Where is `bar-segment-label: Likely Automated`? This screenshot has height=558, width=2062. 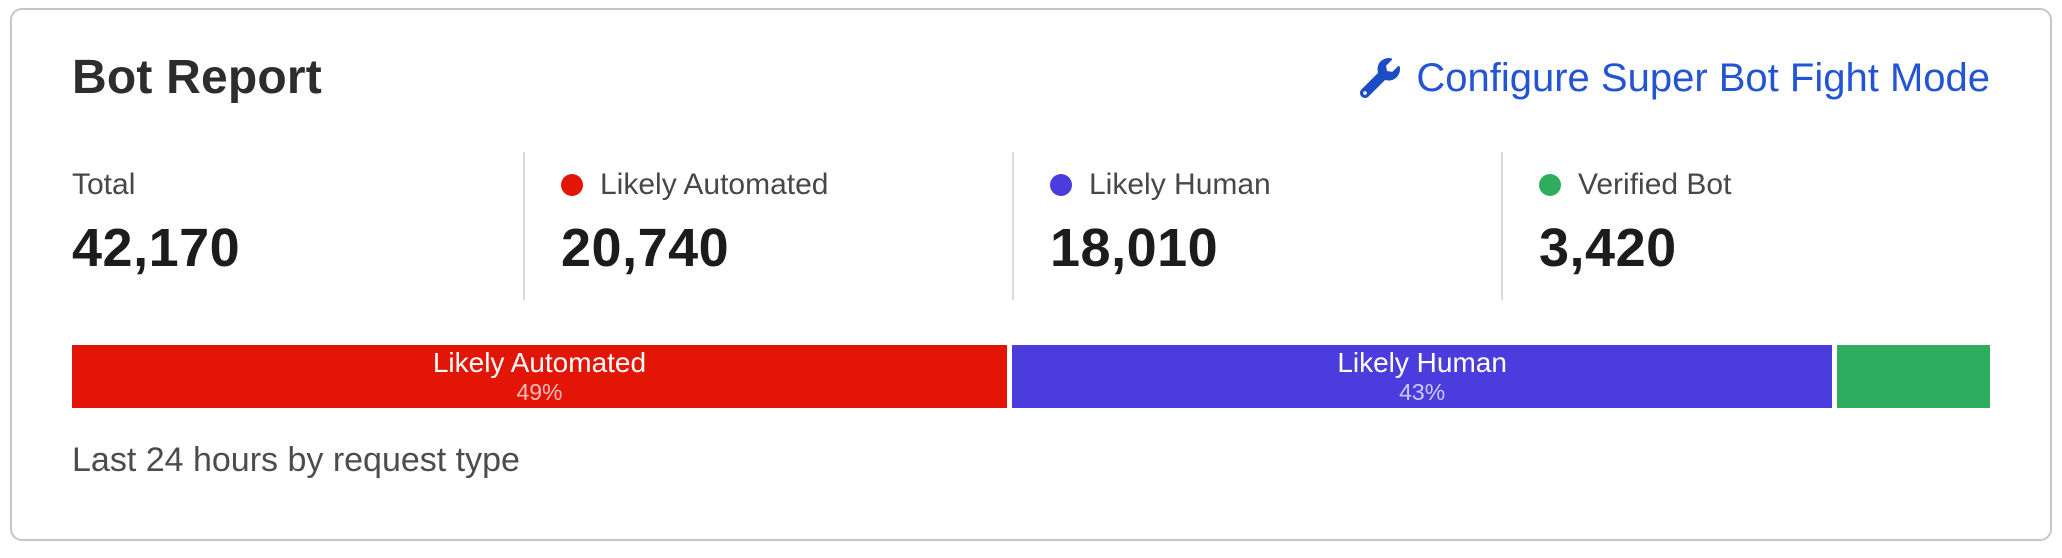 bar-segment-label: Likely Automated is located at coordinates (539, 362).